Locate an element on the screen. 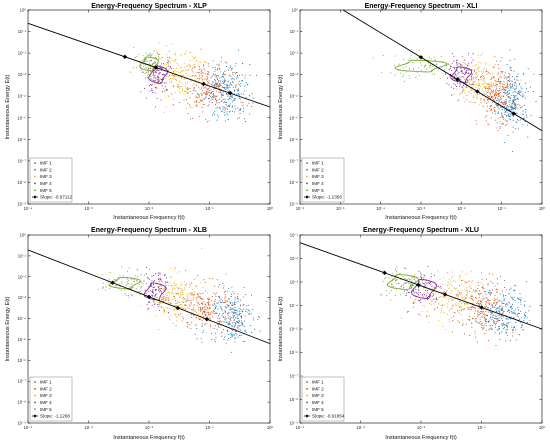  x-tick-label: 10⁰ is located at coordinates (270, 427).